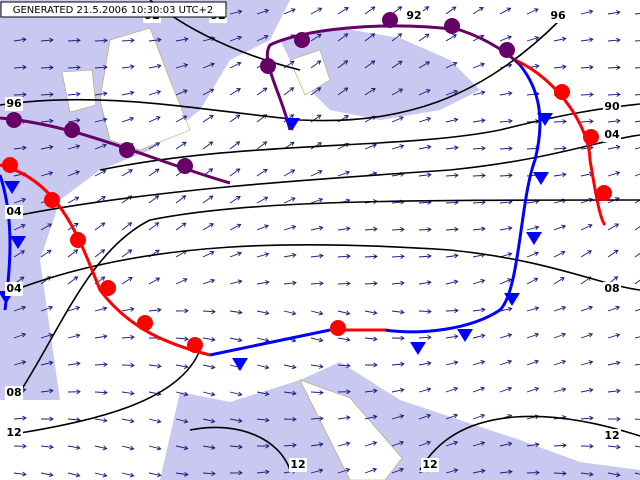 This screenshot has width=640, height=480. What do you see at coordinates (13, 432) in the screenshot?
I see `isobar-label: 12` at bounding box center [13, 432].